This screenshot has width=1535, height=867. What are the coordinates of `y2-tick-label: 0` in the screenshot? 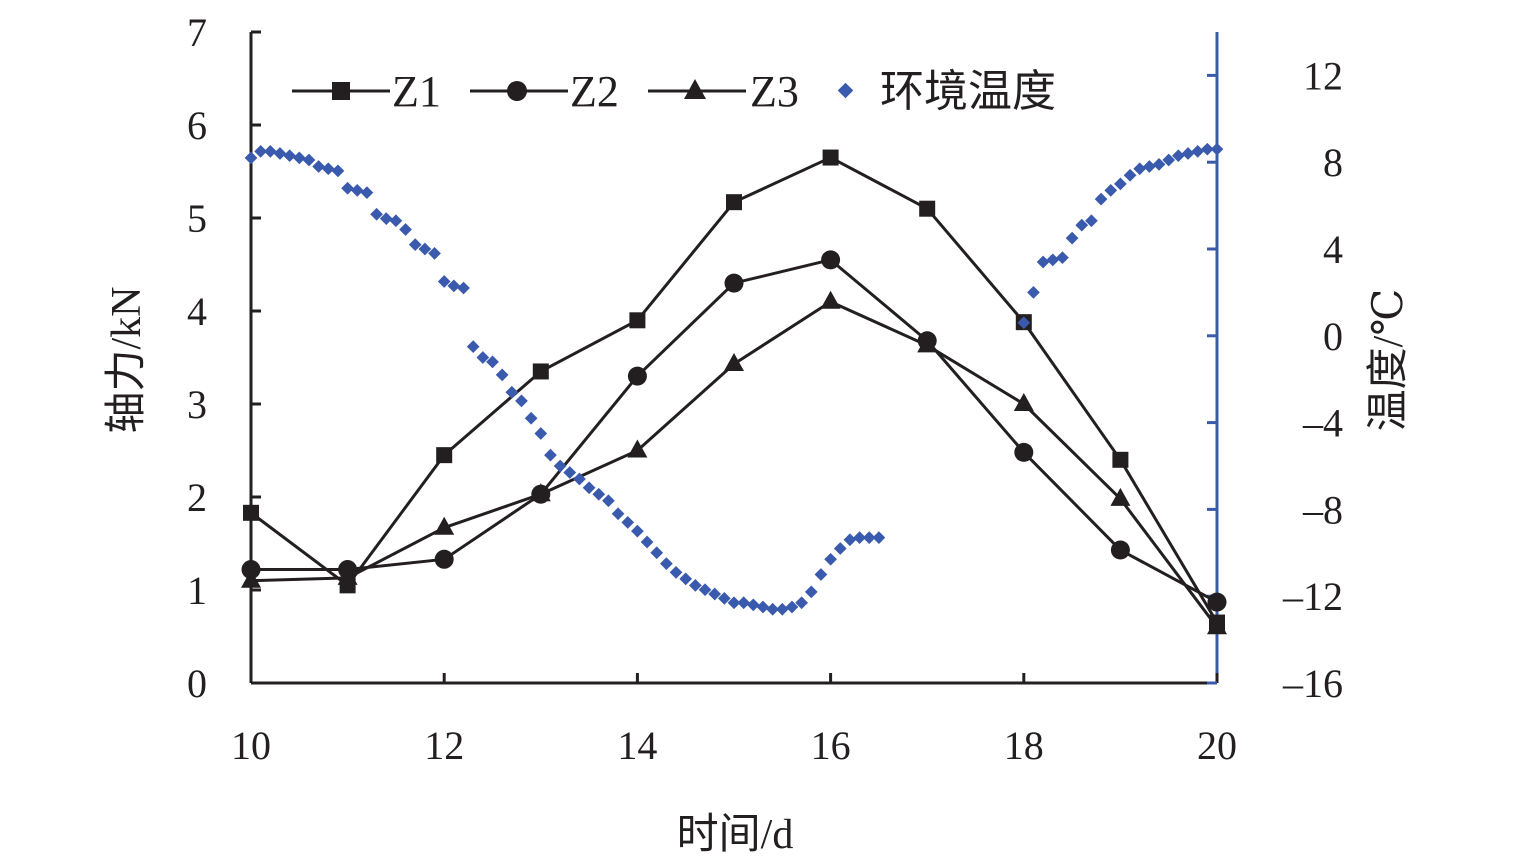 It's located at (1333, 336).